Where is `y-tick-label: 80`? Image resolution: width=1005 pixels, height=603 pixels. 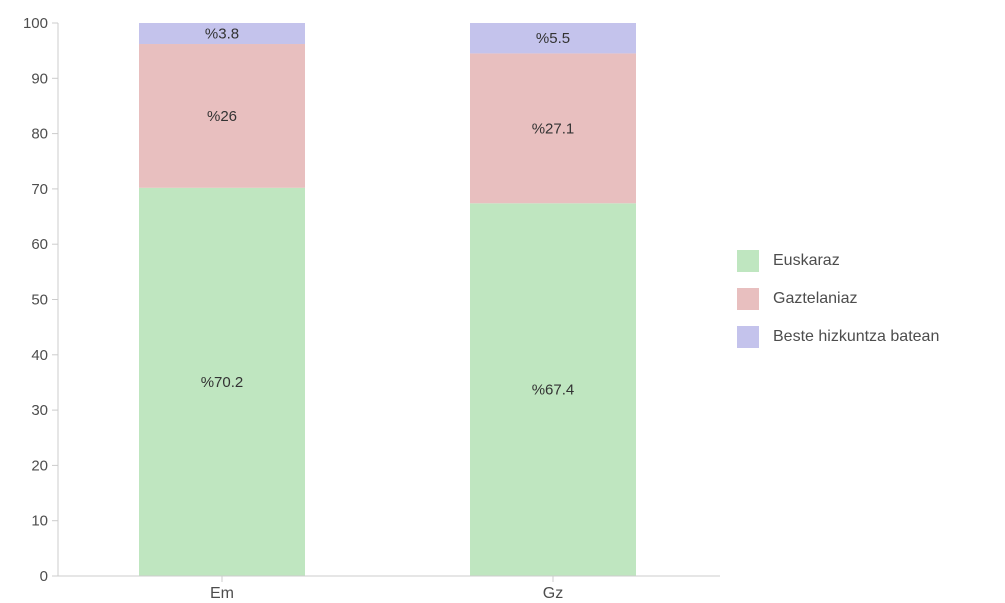
y-tick-label: 80 is located at coordinates (39, 134).